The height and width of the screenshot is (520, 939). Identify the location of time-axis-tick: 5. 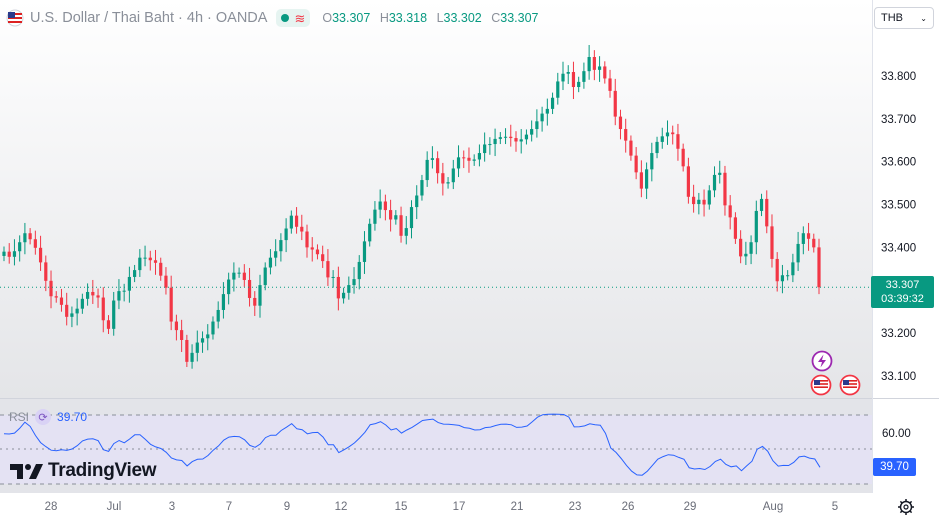
(835, 507).